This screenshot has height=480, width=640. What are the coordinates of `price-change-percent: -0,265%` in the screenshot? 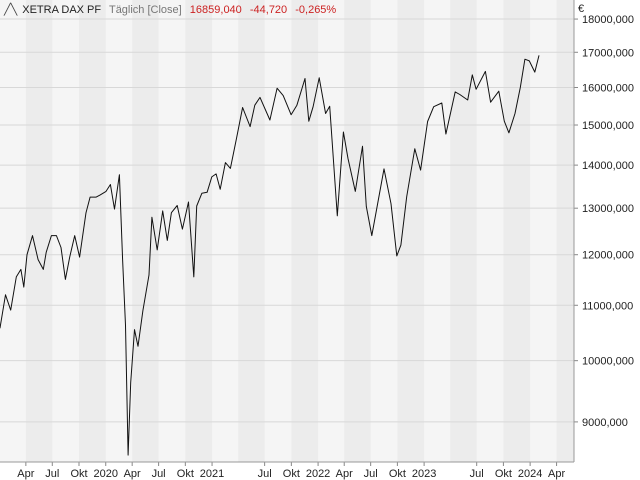 It's located at (316, 10).